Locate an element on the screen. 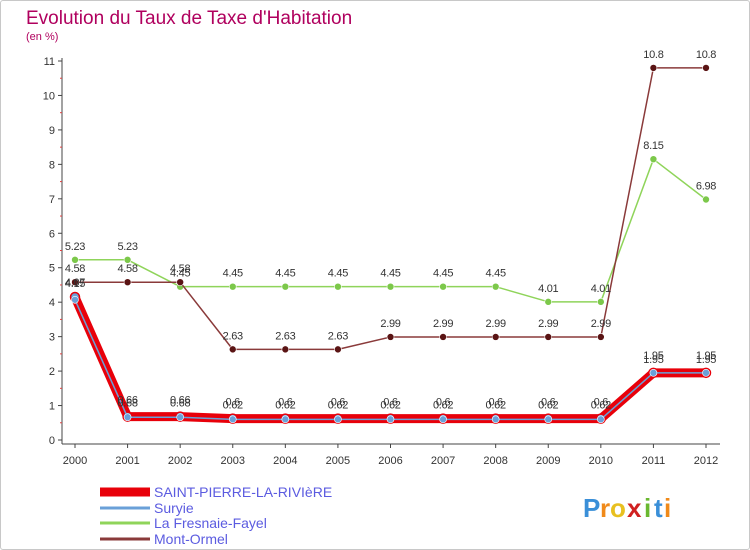  data-label: 0.68 is located at coordinates (180, 404).